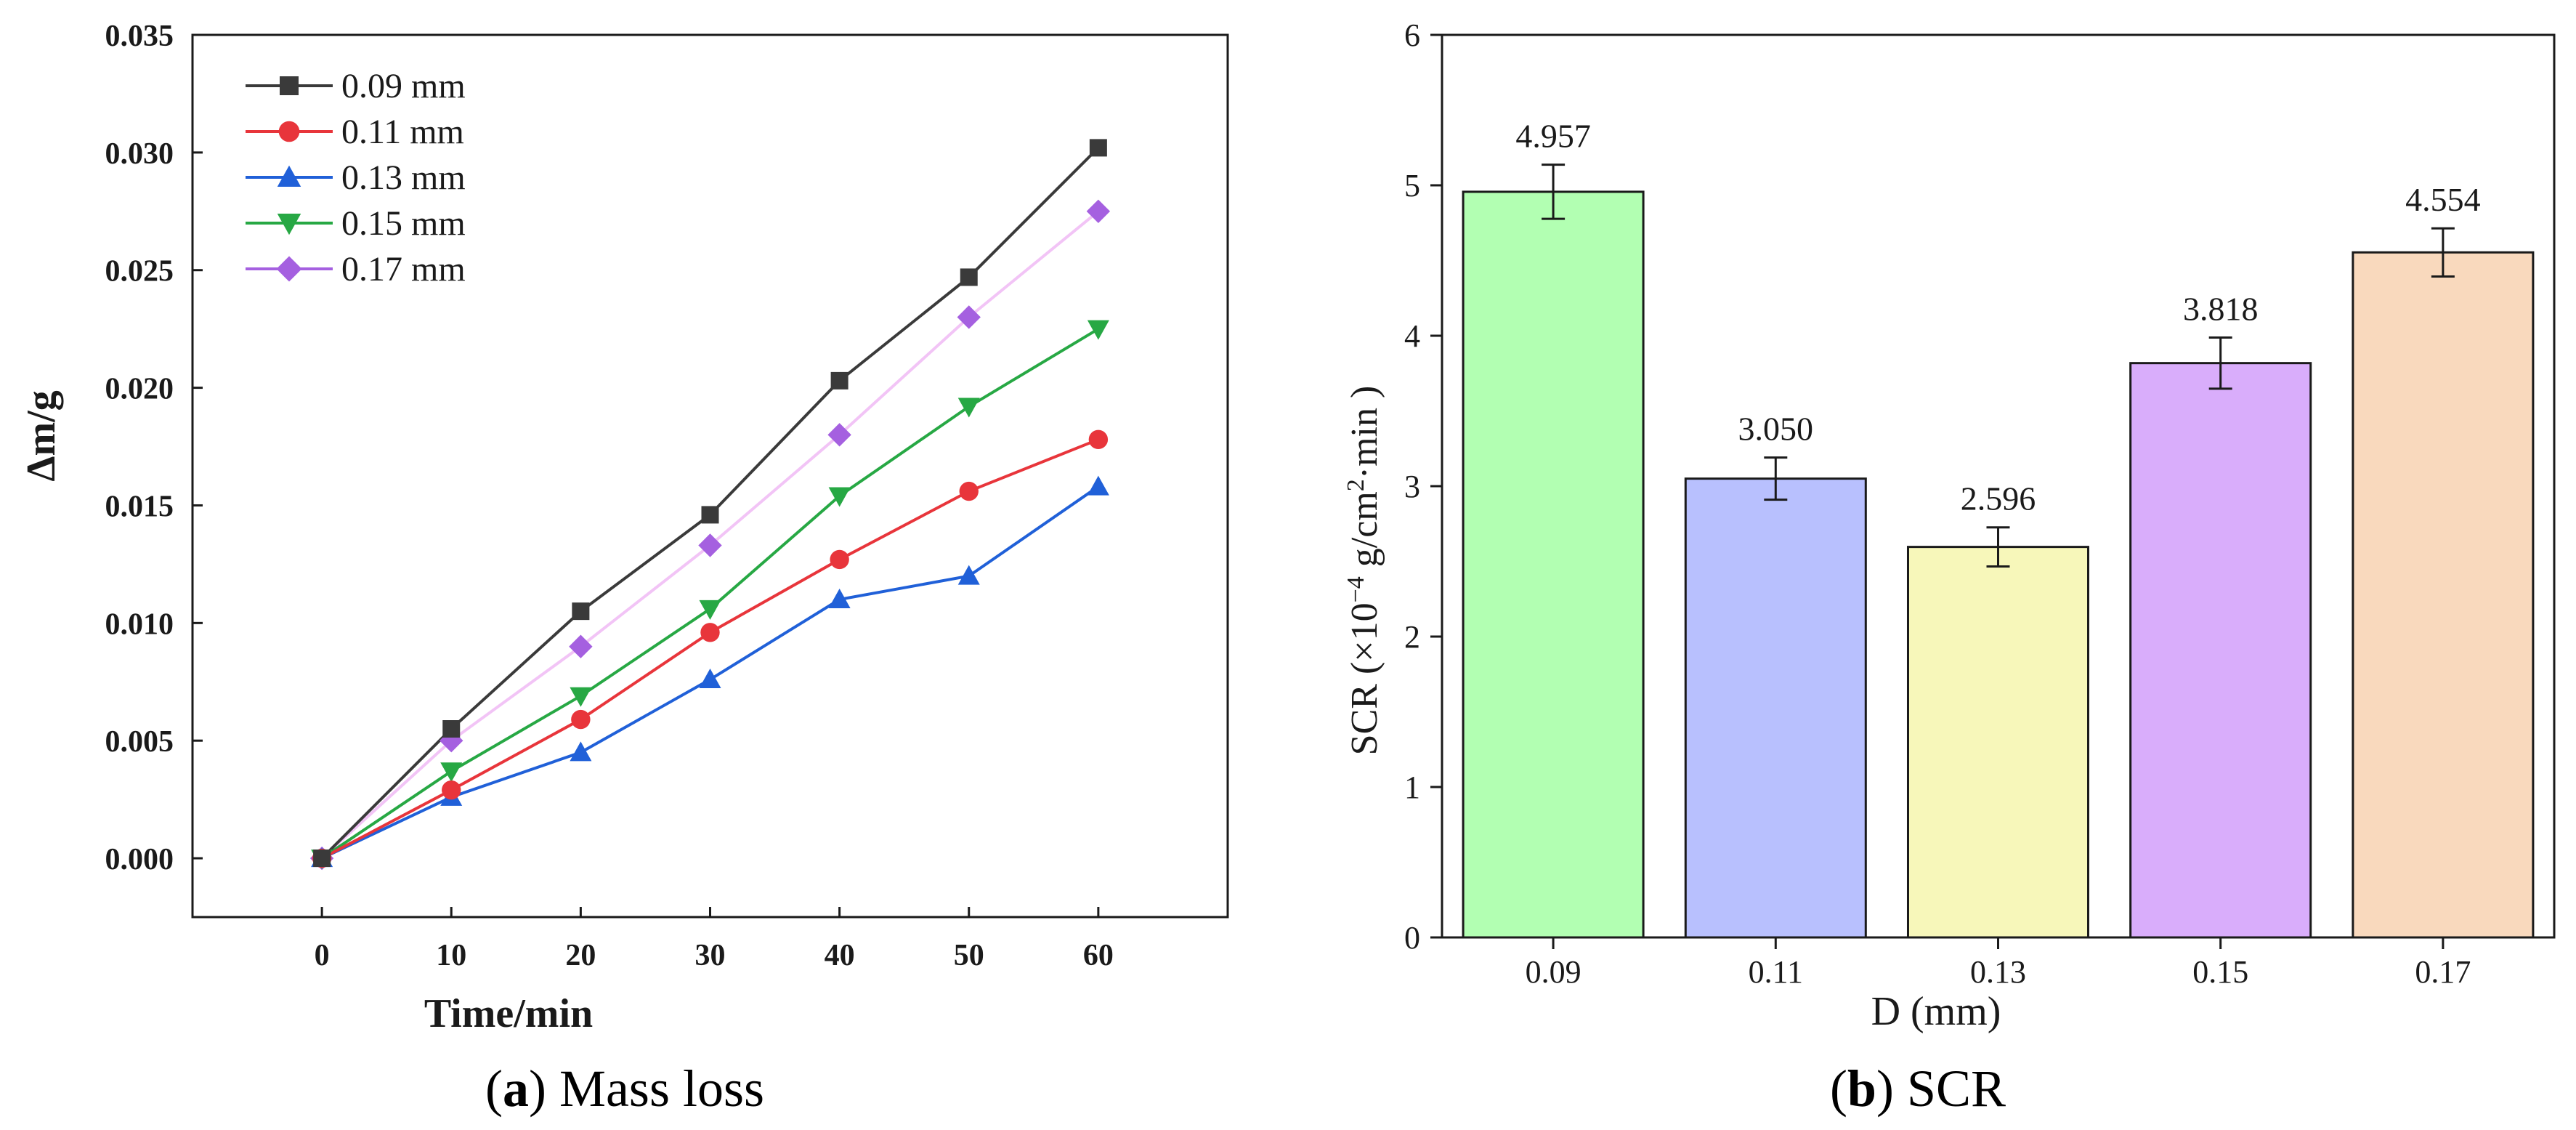 The image size is (2576, 1130). I want to click on x-tick-label: 0.17, so click(2443, 972).